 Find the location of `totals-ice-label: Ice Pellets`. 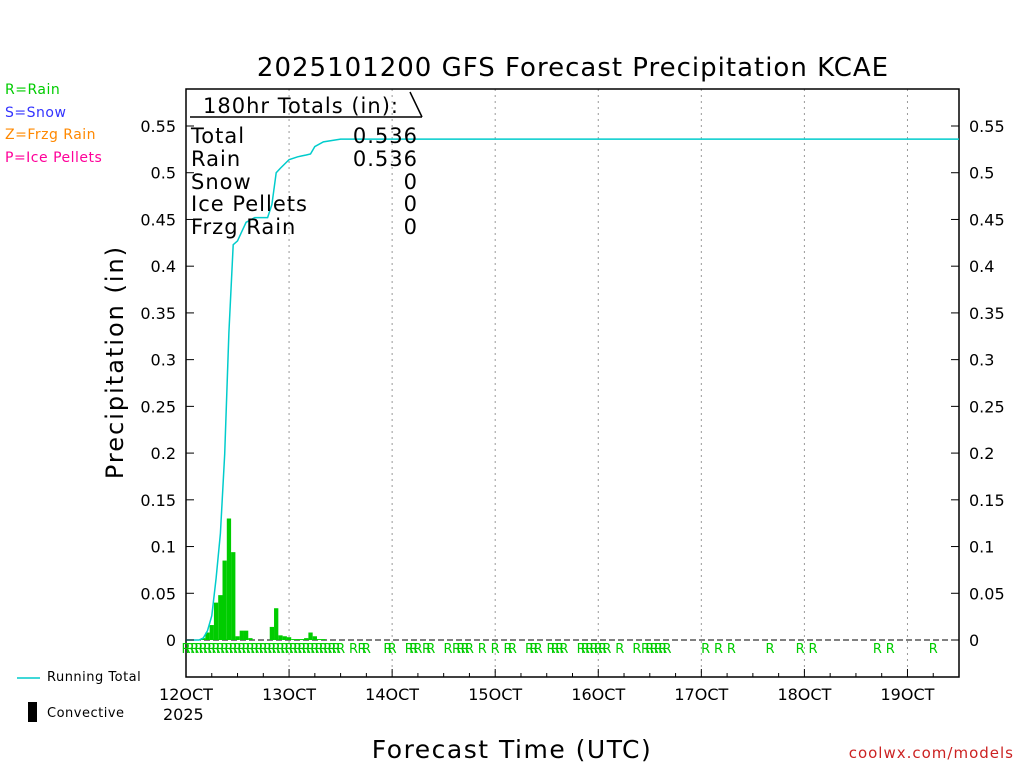

totals-ice-label: Ice Pellets is located at coordinates (249, 204).